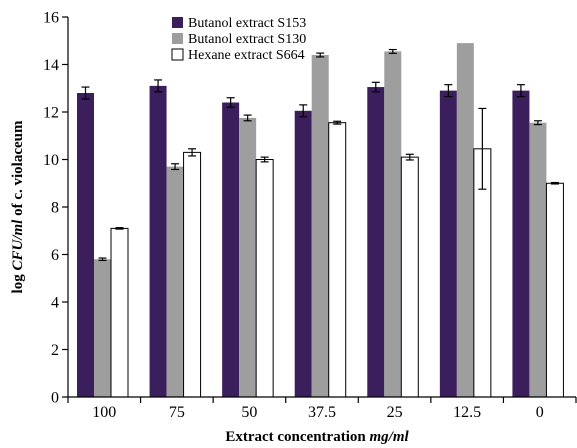 This screenshot has width=577, height=448. Describe the element at coordinates (51, 65) in the screenshot. I see `y-tick-label: 14` at that location.